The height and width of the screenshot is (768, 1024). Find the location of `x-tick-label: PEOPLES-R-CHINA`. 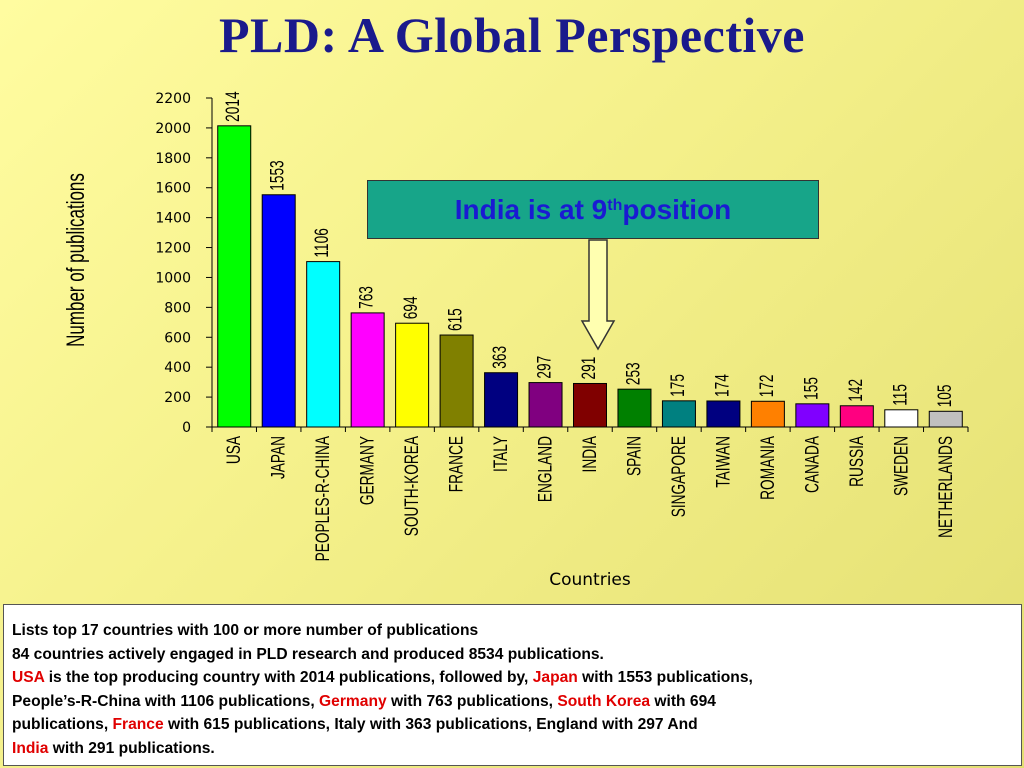

x-tick-label: PEOPLES-R-CHINA is located at coordinates (323, 498).